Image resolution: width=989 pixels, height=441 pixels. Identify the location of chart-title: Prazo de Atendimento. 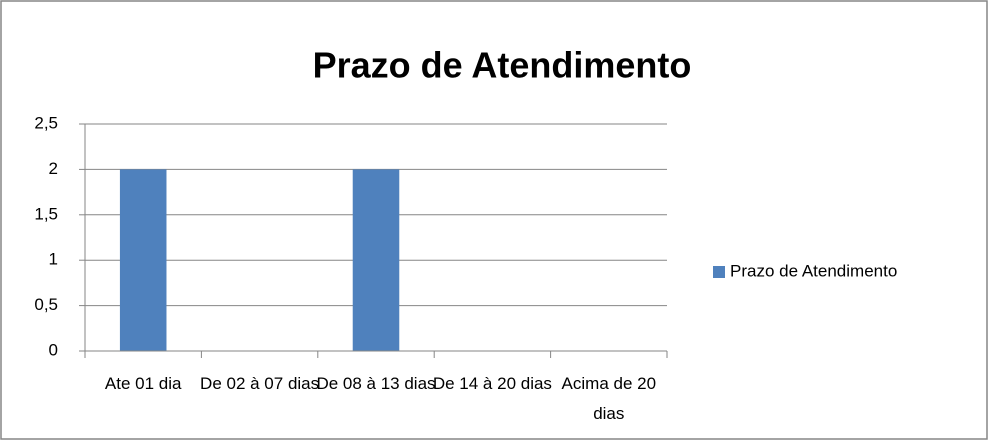
(502, 65).